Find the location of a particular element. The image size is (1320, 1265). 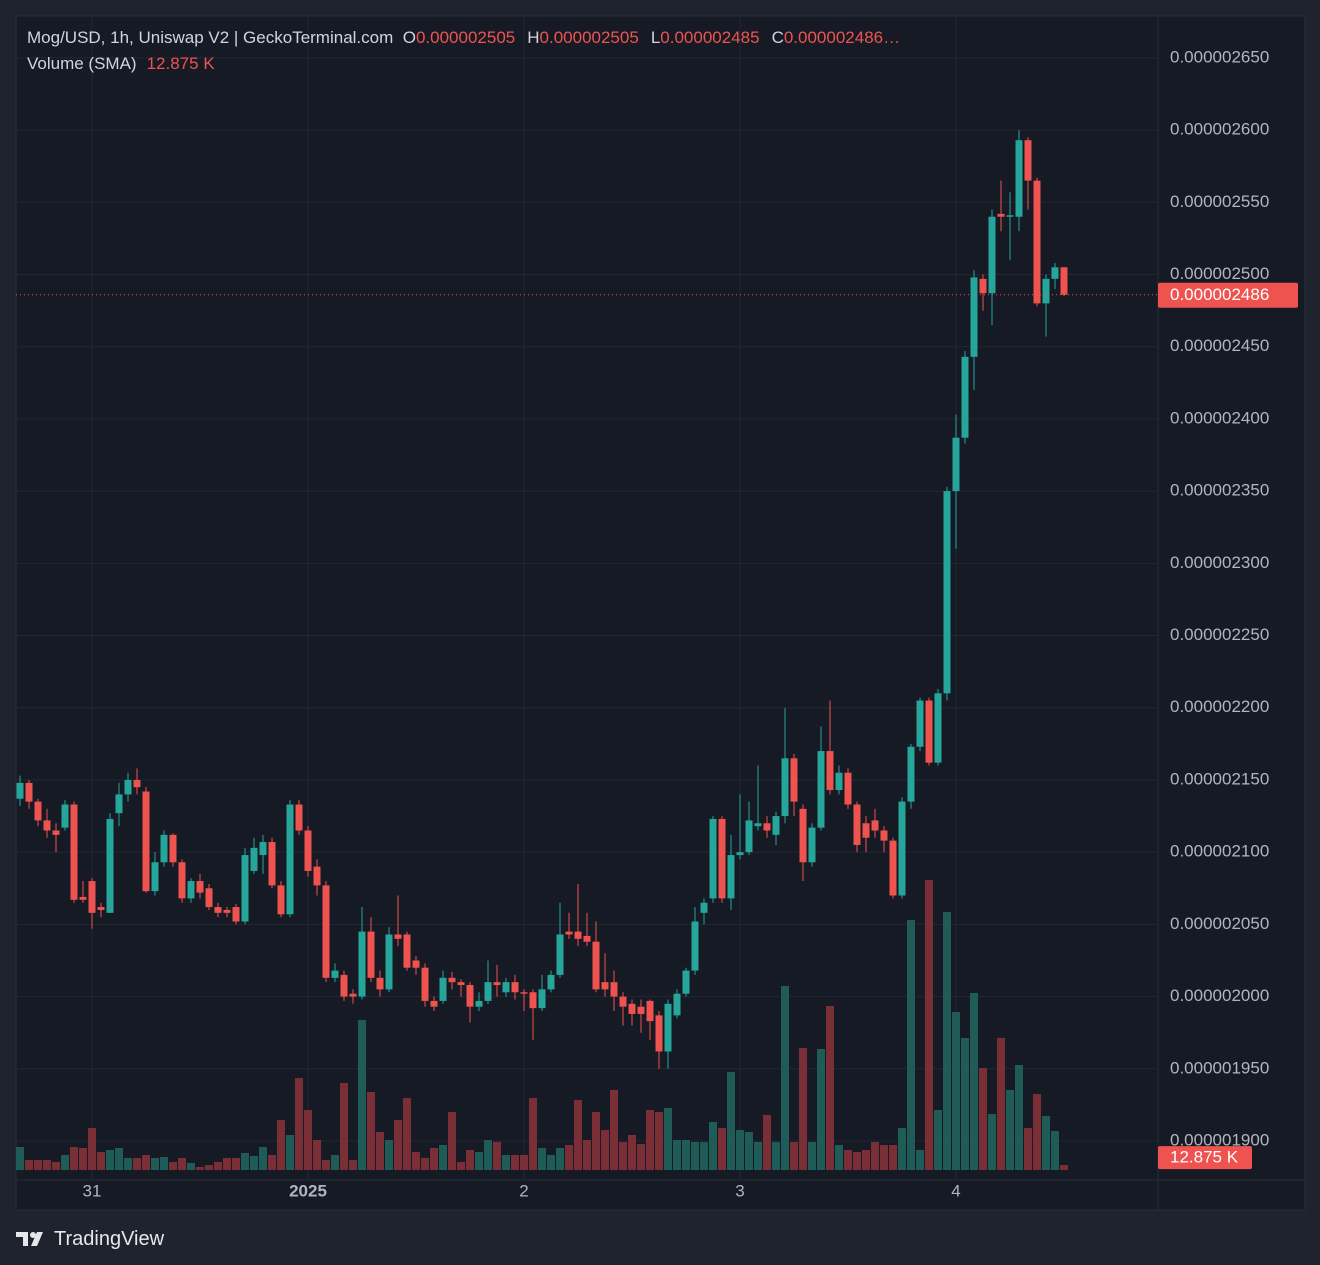

y-tick-label: 0.000002250 is located at coordinates (1219, 634).